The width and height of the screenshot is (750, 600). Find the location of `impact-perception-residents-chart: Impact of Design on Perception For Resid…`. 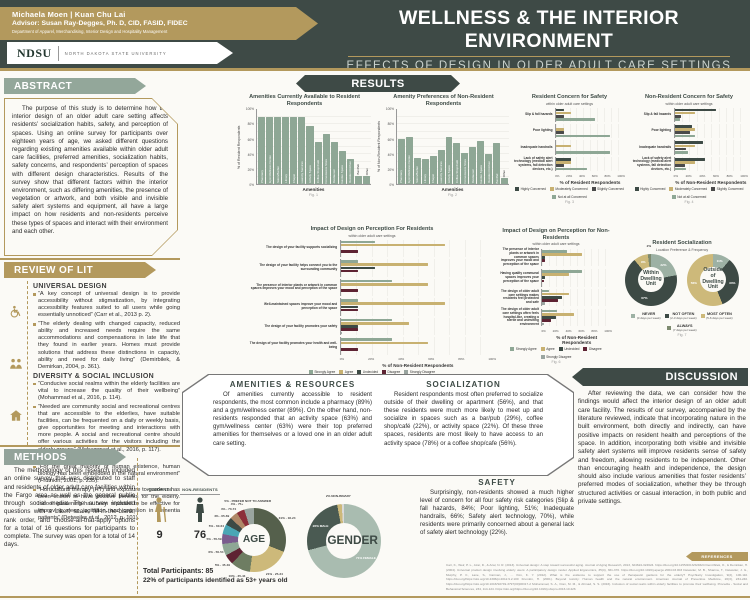

impact-perception-residents-chart: Impact of Design on Perception For Resid… is located at coordinates (372, 302).